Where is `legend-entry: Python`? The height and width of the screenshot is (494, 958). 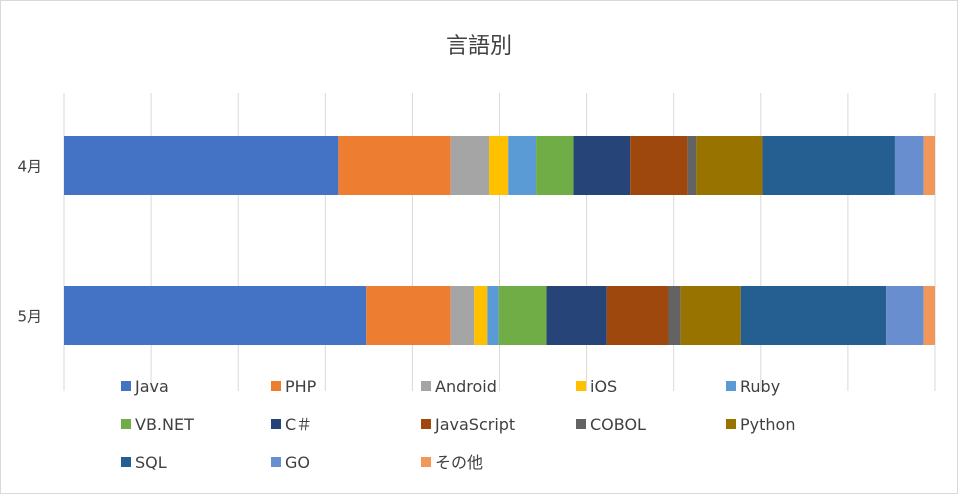 legend-entry: Python is located at coordinates (760, 424).